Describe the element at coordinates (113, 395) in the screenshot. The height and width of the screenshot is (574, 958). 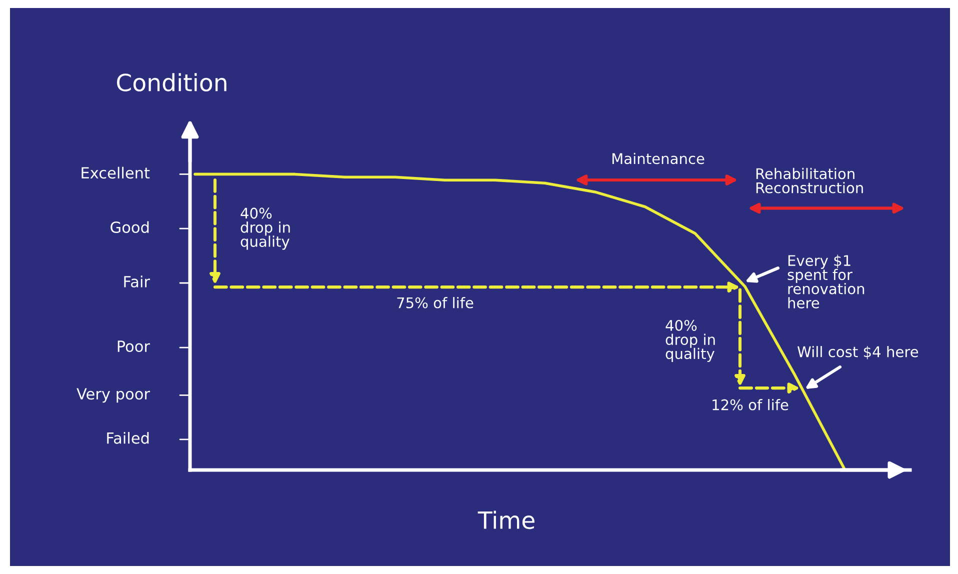
I see `text: Very poor` at that location.